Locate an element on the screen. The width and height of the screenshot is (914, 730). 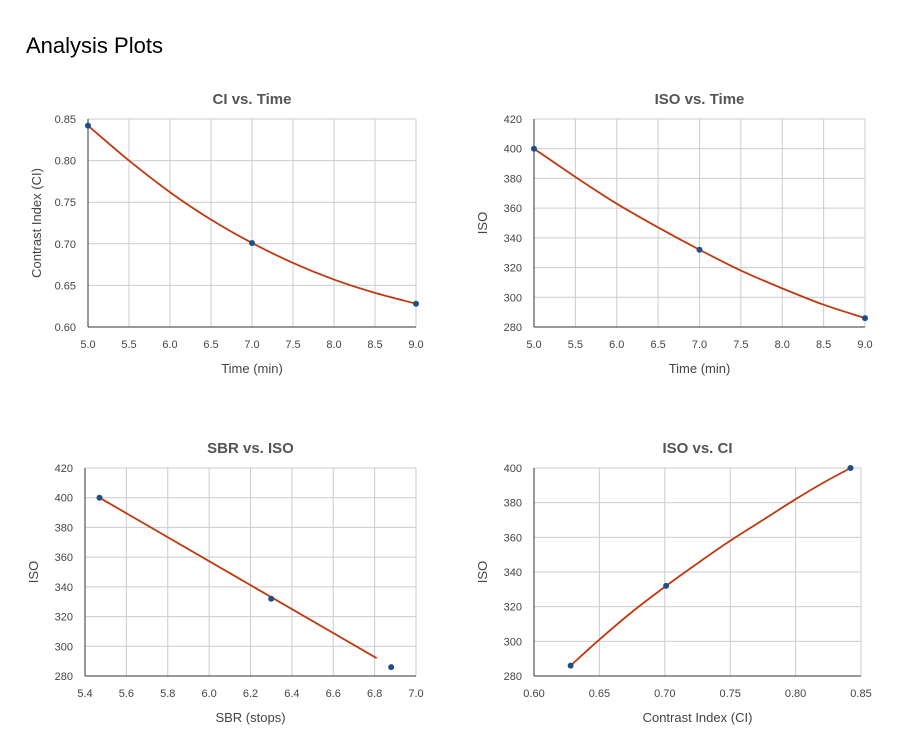
x-tick-label: 0.80 is located at coordinates (795, 694).